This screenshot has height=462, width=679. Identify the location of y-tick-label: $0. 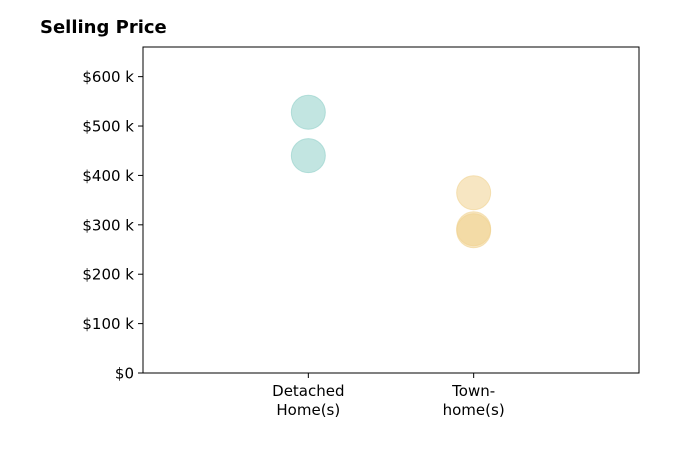
(124, 374).